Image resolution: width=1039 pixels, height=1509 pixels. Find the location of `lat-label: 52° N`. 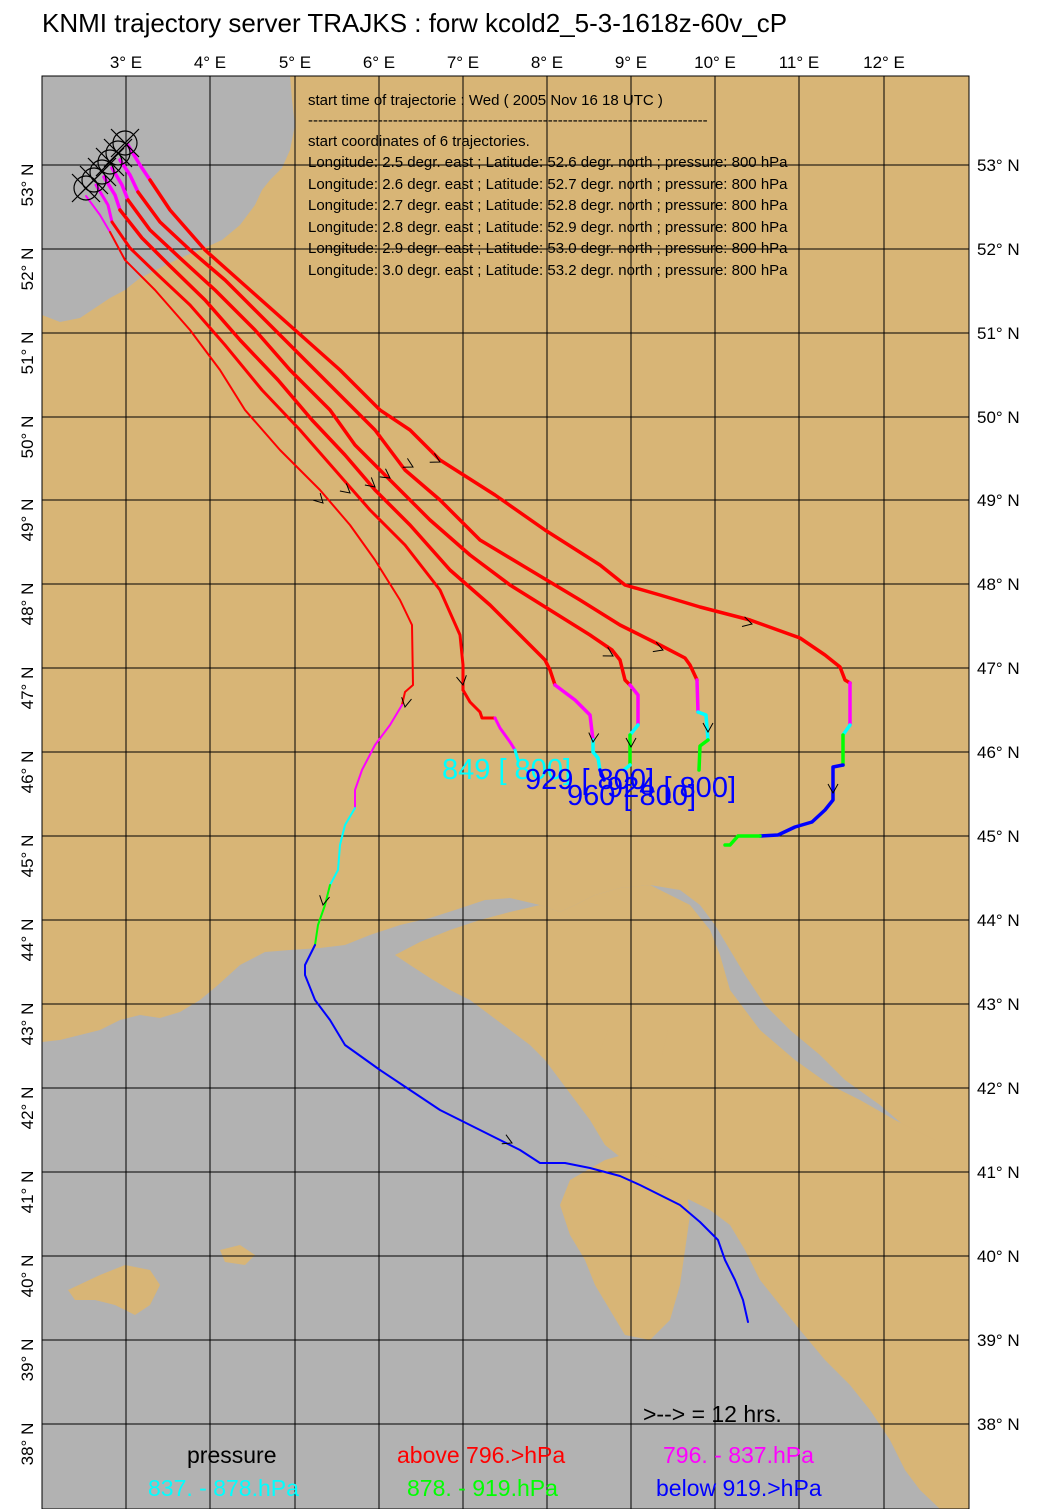

lat-label: 52° N is located at coordinates (998, 249).